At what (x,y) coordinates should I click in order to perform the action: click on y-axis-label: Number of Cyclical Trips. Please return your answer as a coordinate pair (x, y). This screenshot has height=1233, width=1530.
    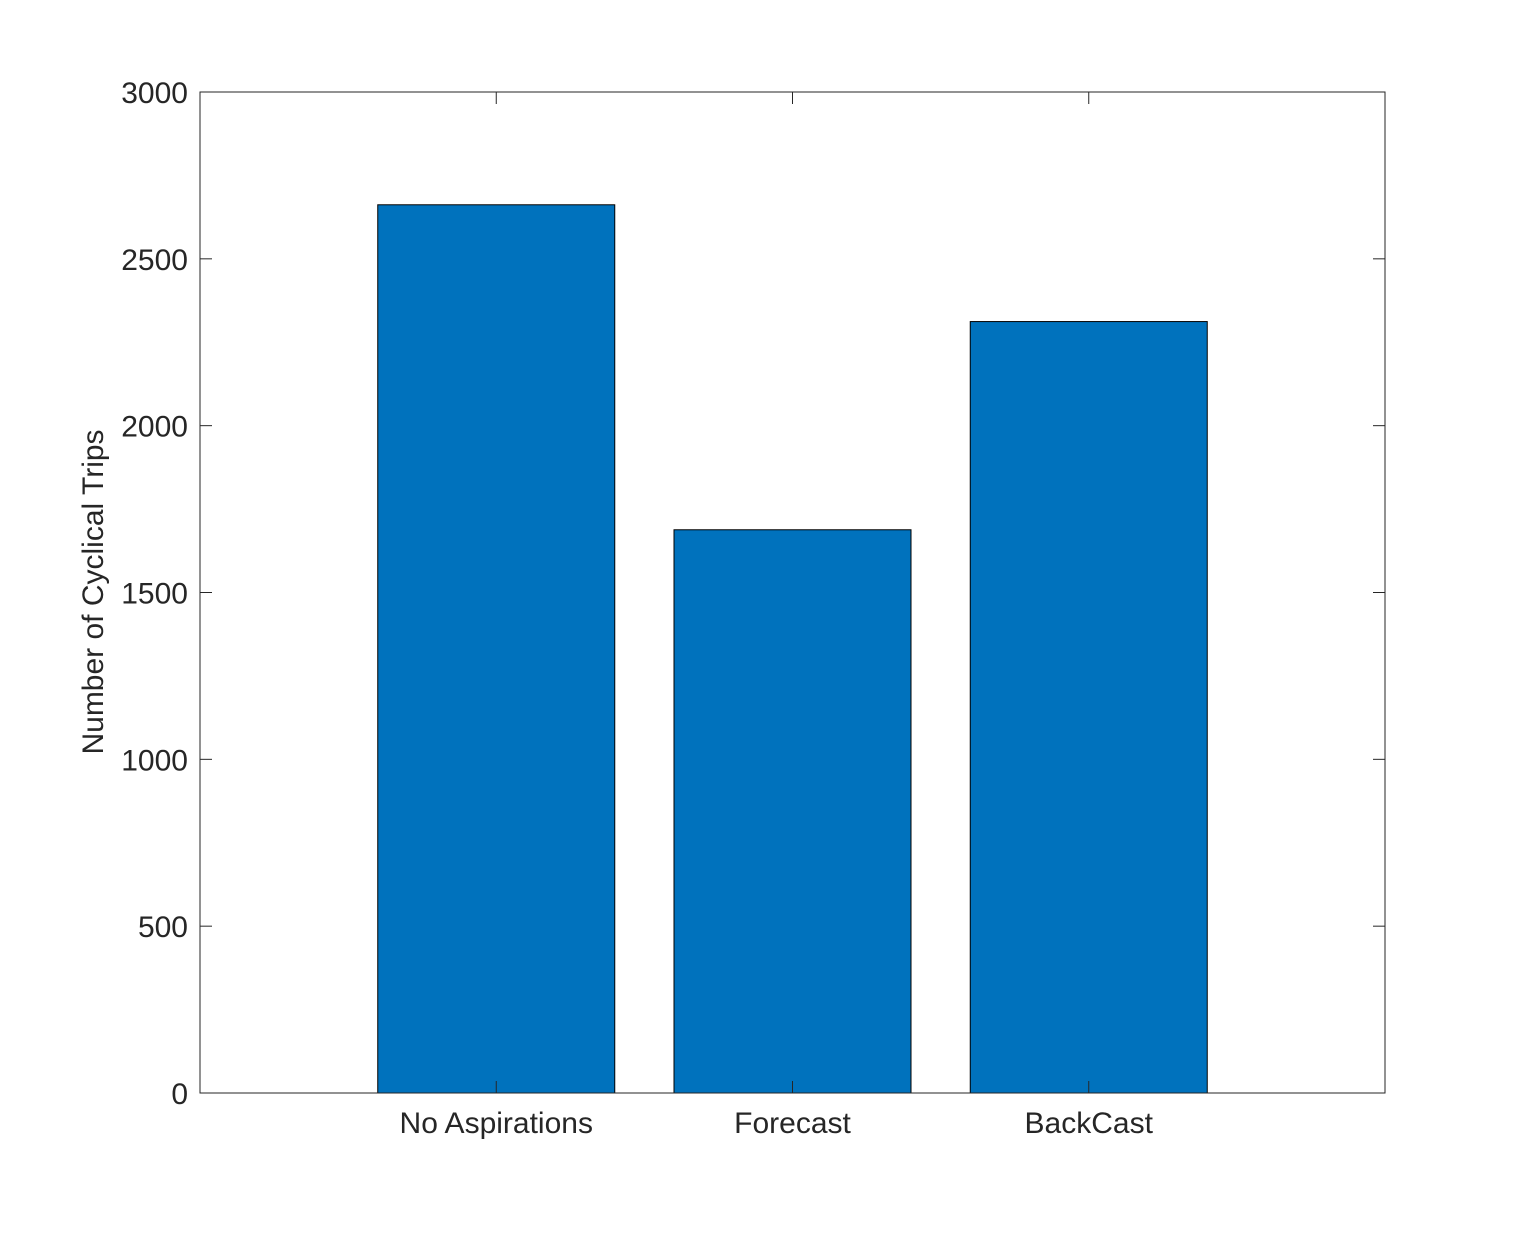
    Looking at the image, I should click on (93, 591).